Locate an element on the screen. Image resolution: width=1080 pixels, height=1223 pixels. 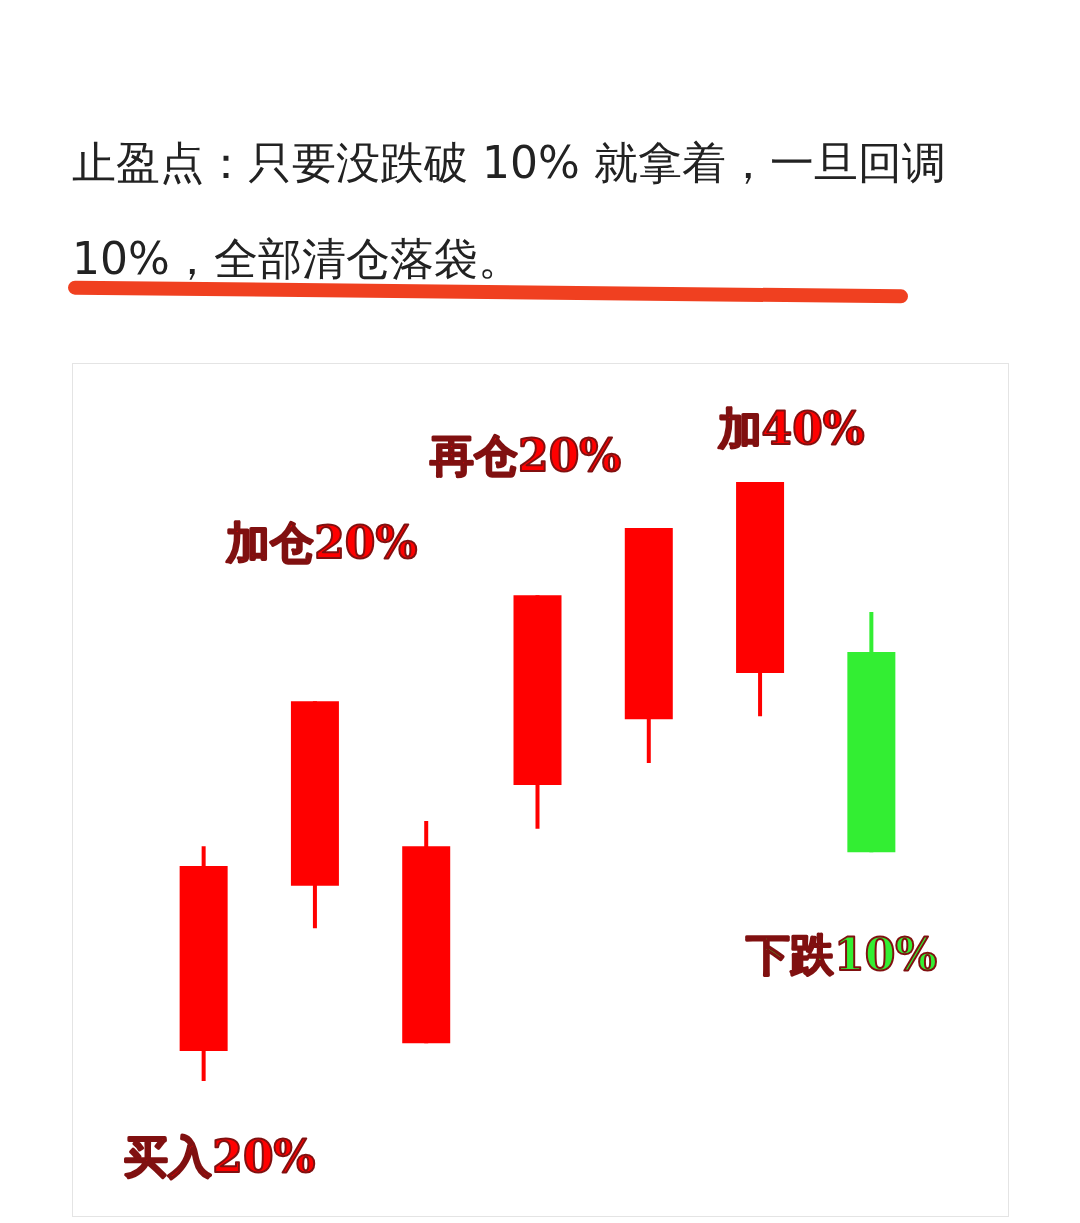
chart-title: 止盈点：只要没跌破 10% 就拿着，一旦回调 10%，全部清仓落袋。 is located at coordinates (509, 211).